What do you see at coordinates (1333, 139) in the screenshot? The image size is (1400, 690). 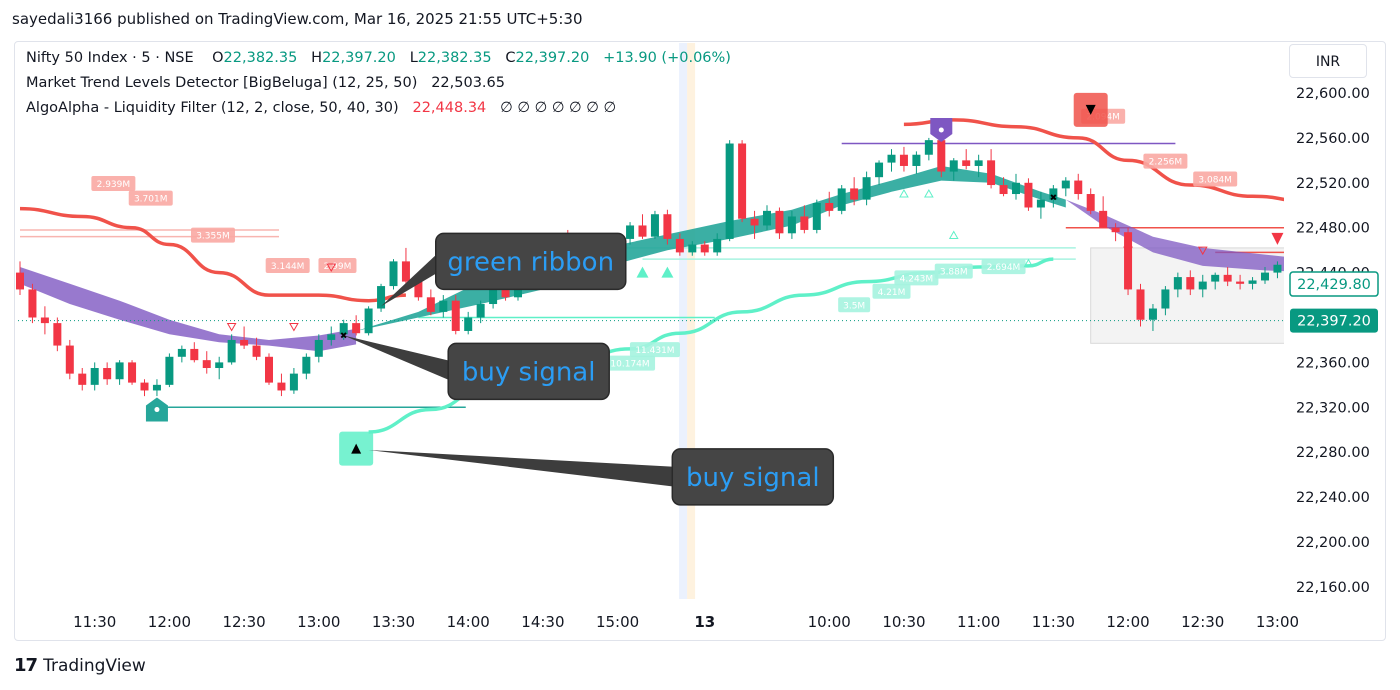 I see `y-tick-label: 22,560.00` at bounding box center [1333, 139].